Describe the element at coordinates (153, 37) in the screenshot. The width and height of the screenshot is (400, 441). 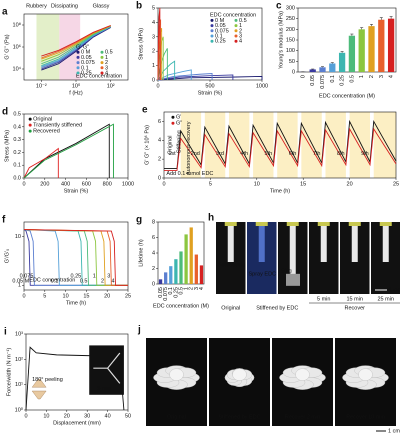
I see `y-tick-label: 3` at that location.